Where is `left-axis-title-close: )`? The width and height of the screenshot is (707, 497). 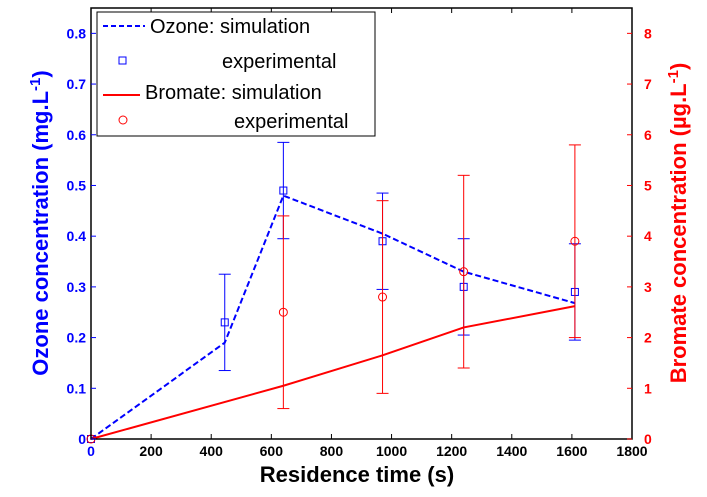 left-axis-title-close: ) is located at coordinates (40, 73).